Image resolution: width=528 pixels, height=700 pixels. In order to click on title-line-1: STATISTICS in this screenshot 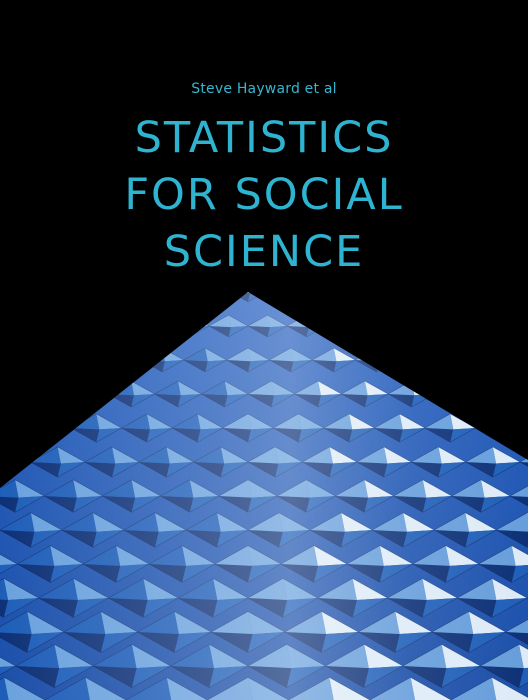, I will do `click(264, 138)`.